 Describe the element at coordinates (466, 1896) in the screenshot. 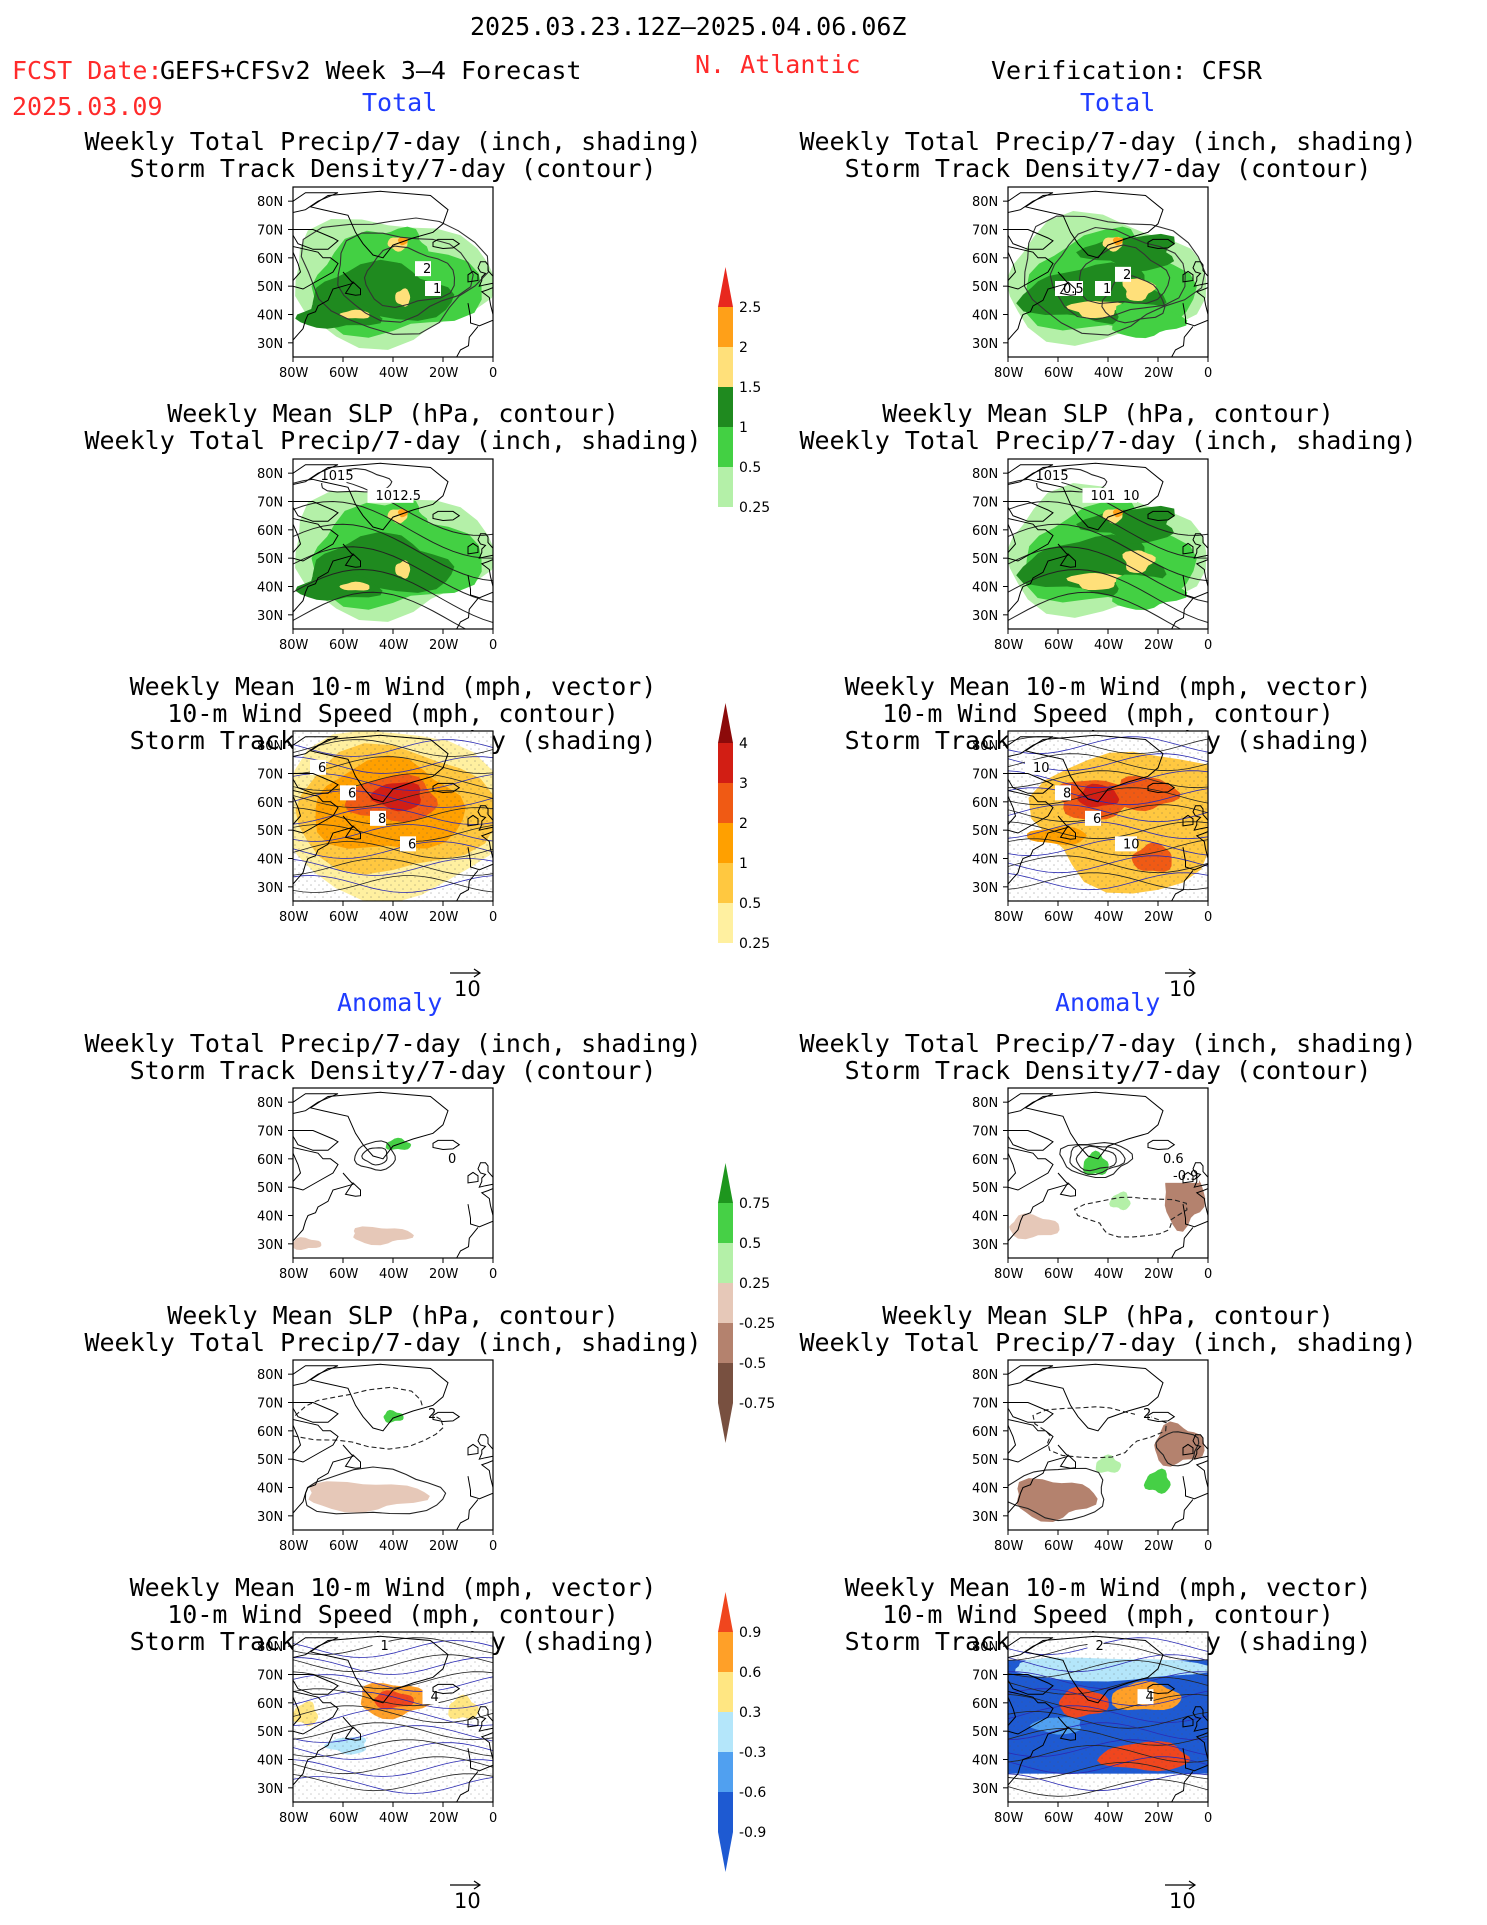

I see `vector-reference: 10` at that location.